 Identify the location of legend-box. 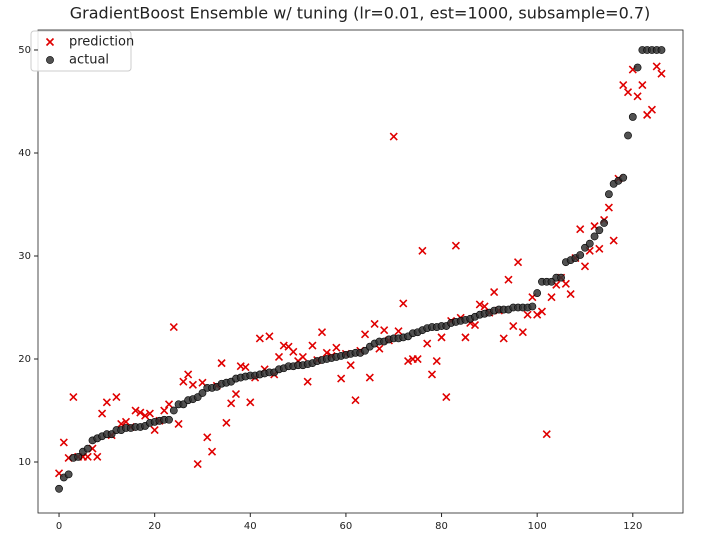
(81, 51).